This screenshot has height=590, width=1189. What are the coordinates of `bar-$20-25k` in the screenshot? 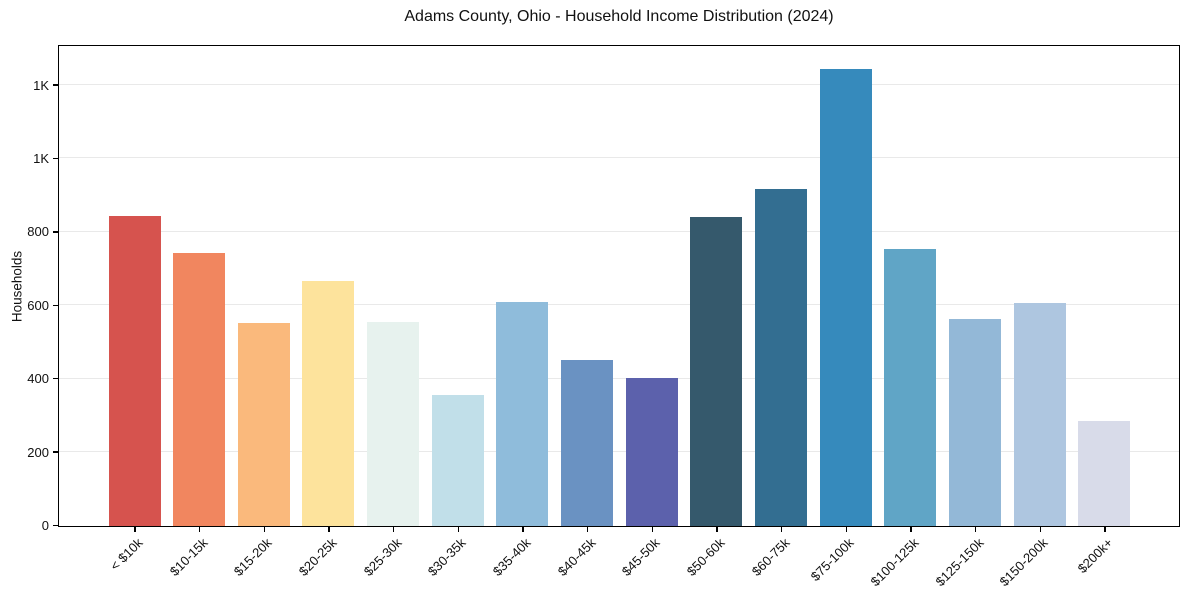 It's located at (328, 403).